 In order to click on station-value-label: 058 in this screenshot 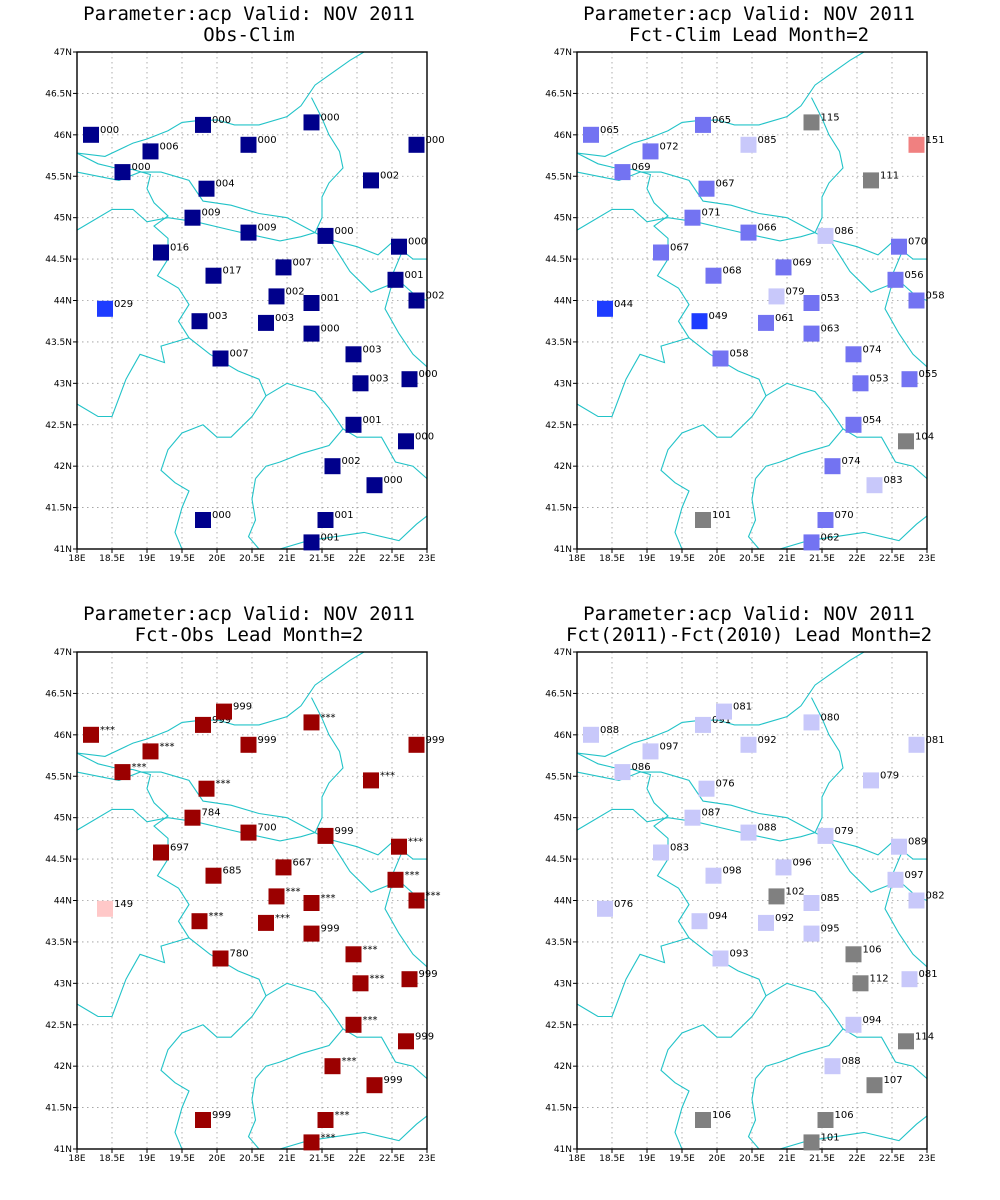, I will do `click(739, 354)`.